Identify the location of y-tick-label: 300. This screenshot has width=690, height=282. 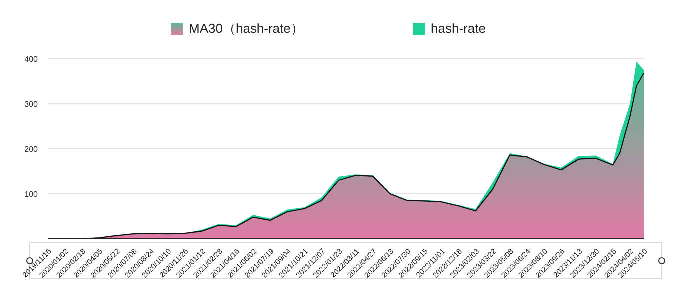
(31, 104).